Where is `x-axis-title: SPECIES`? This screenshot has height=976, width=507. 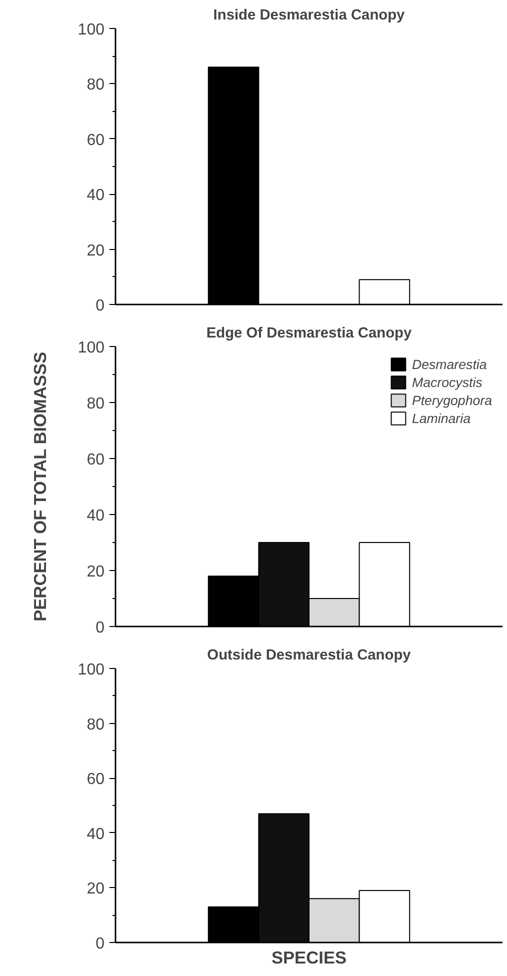 x-axis-title: SPECIES is located at coordinates (309, 958).